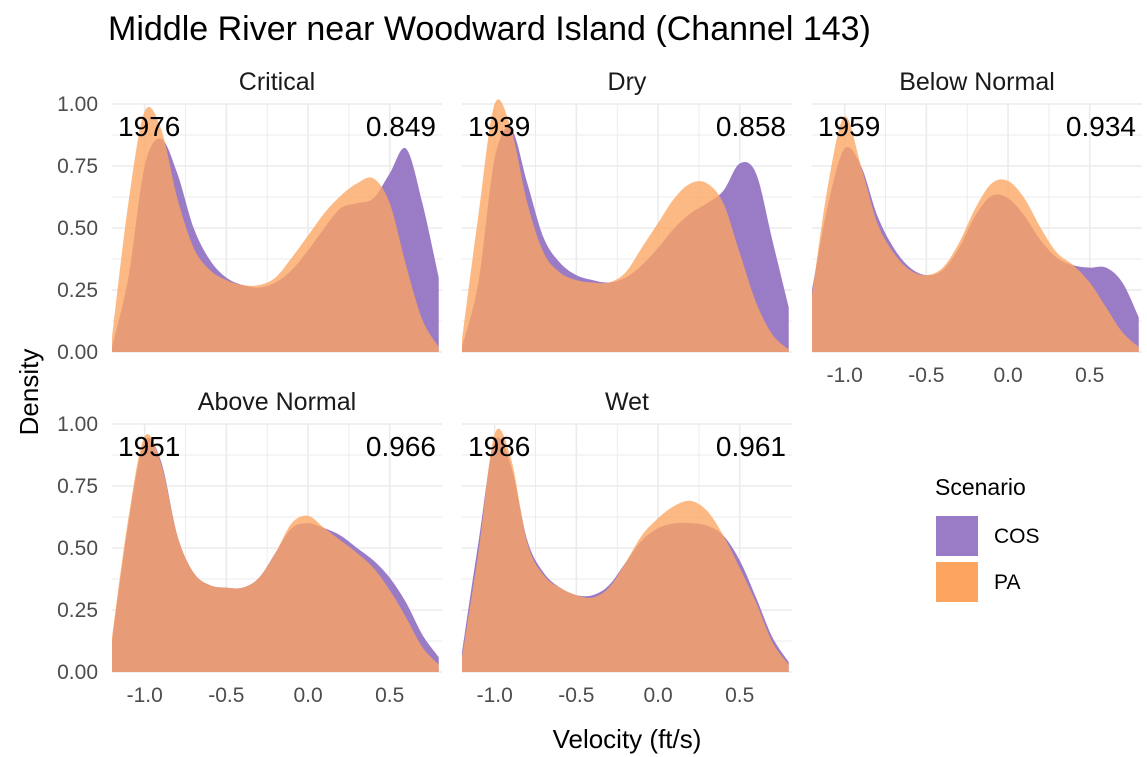  What do you see at coordinates (29, 392) in the screenshot?
I see `y-axis-label: Density` at bounding box center [29, 392].